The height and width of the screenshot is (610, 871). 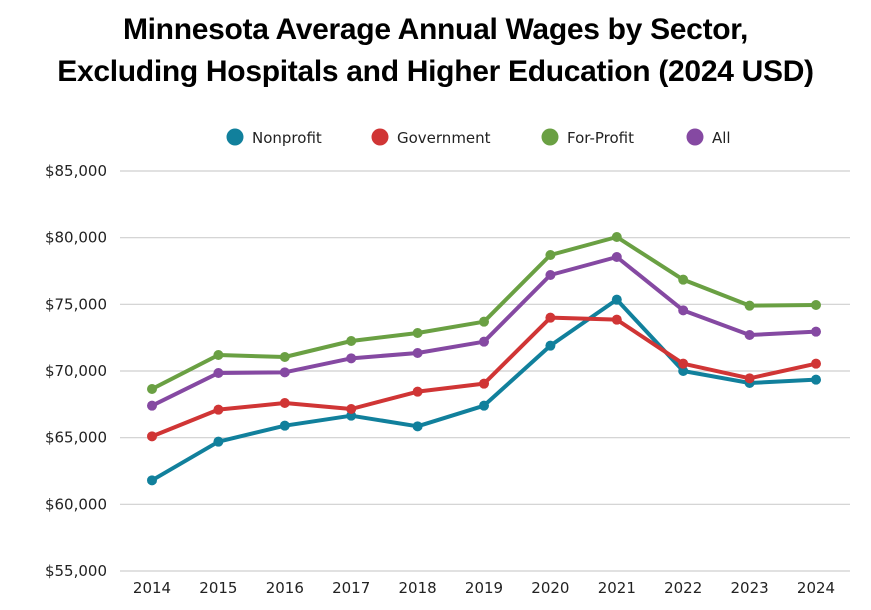 What do you see at coordinates (287, 138) in the screenshot?
I see `legend-label: Nonprofit` at bounding box center [287, 138].